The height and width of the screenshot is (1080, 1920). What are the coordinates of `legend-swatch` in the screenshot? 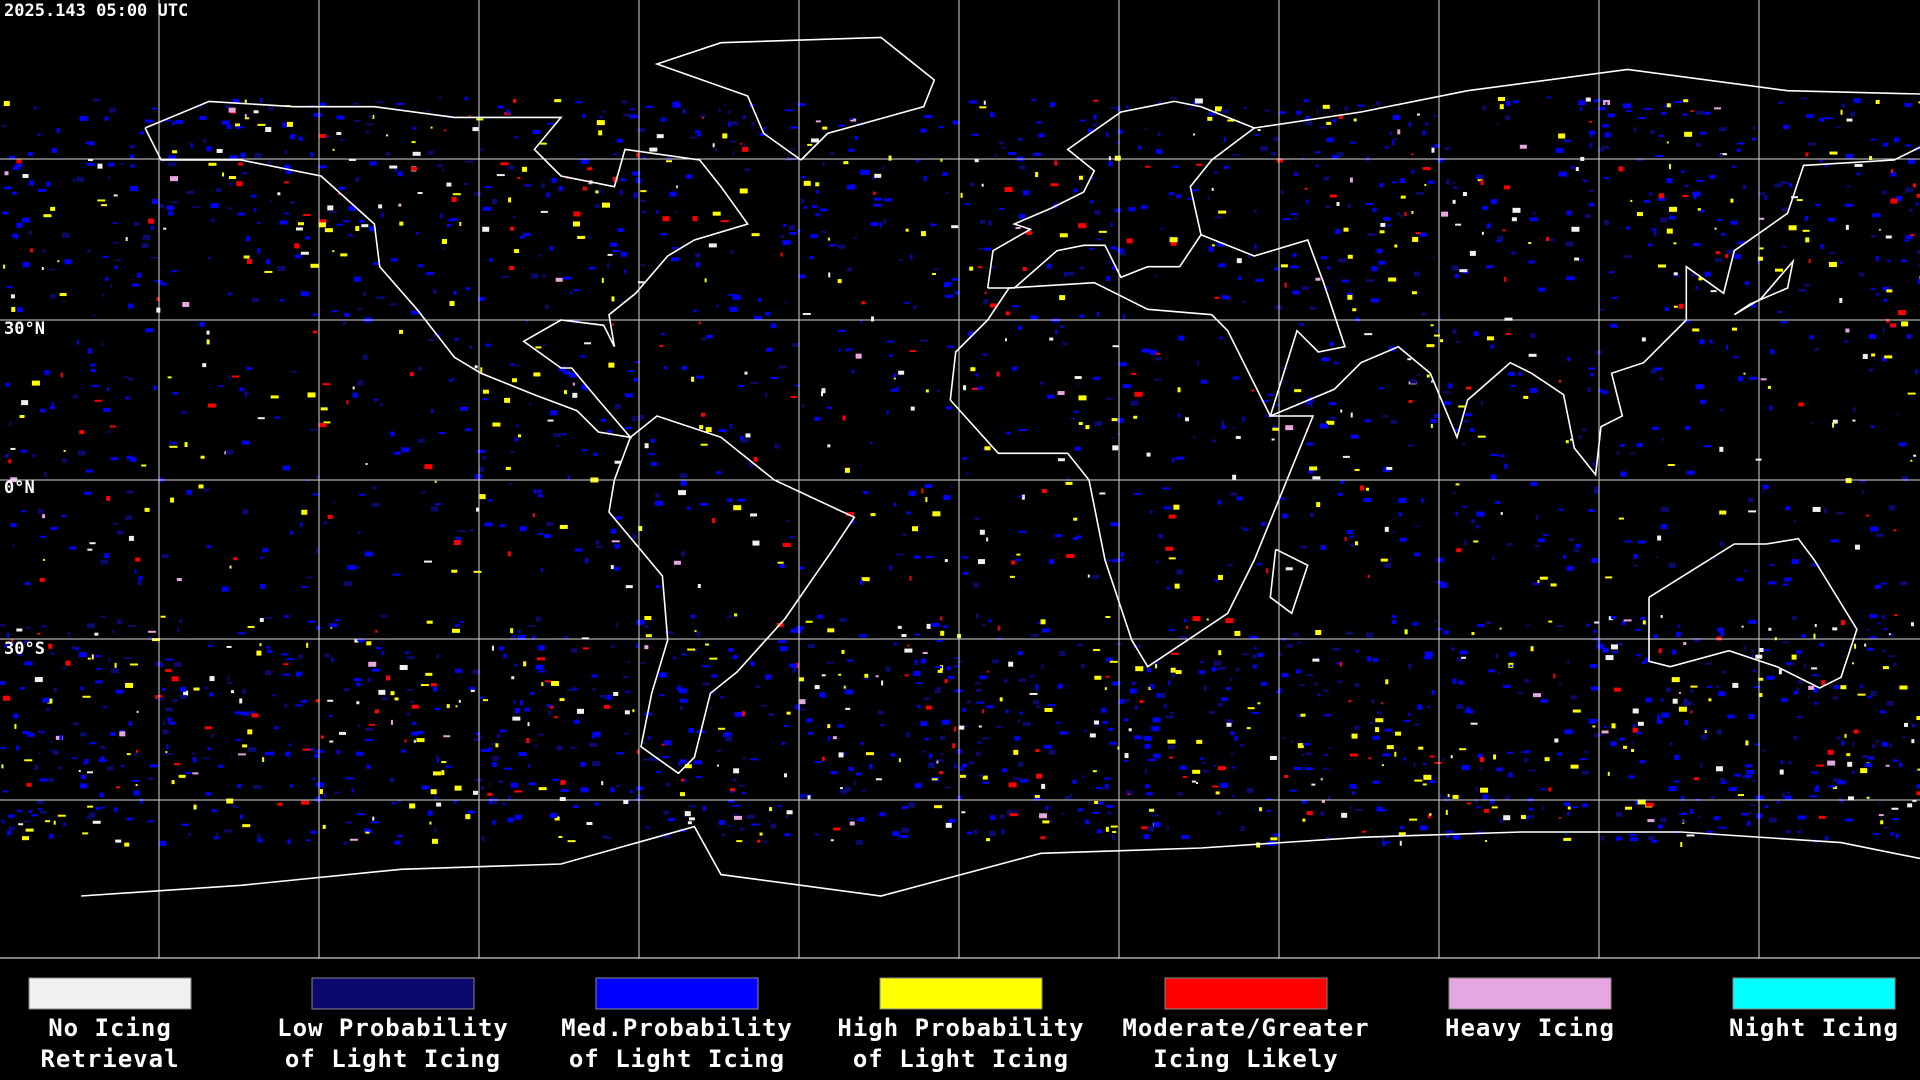 It's located at (1530, 993).